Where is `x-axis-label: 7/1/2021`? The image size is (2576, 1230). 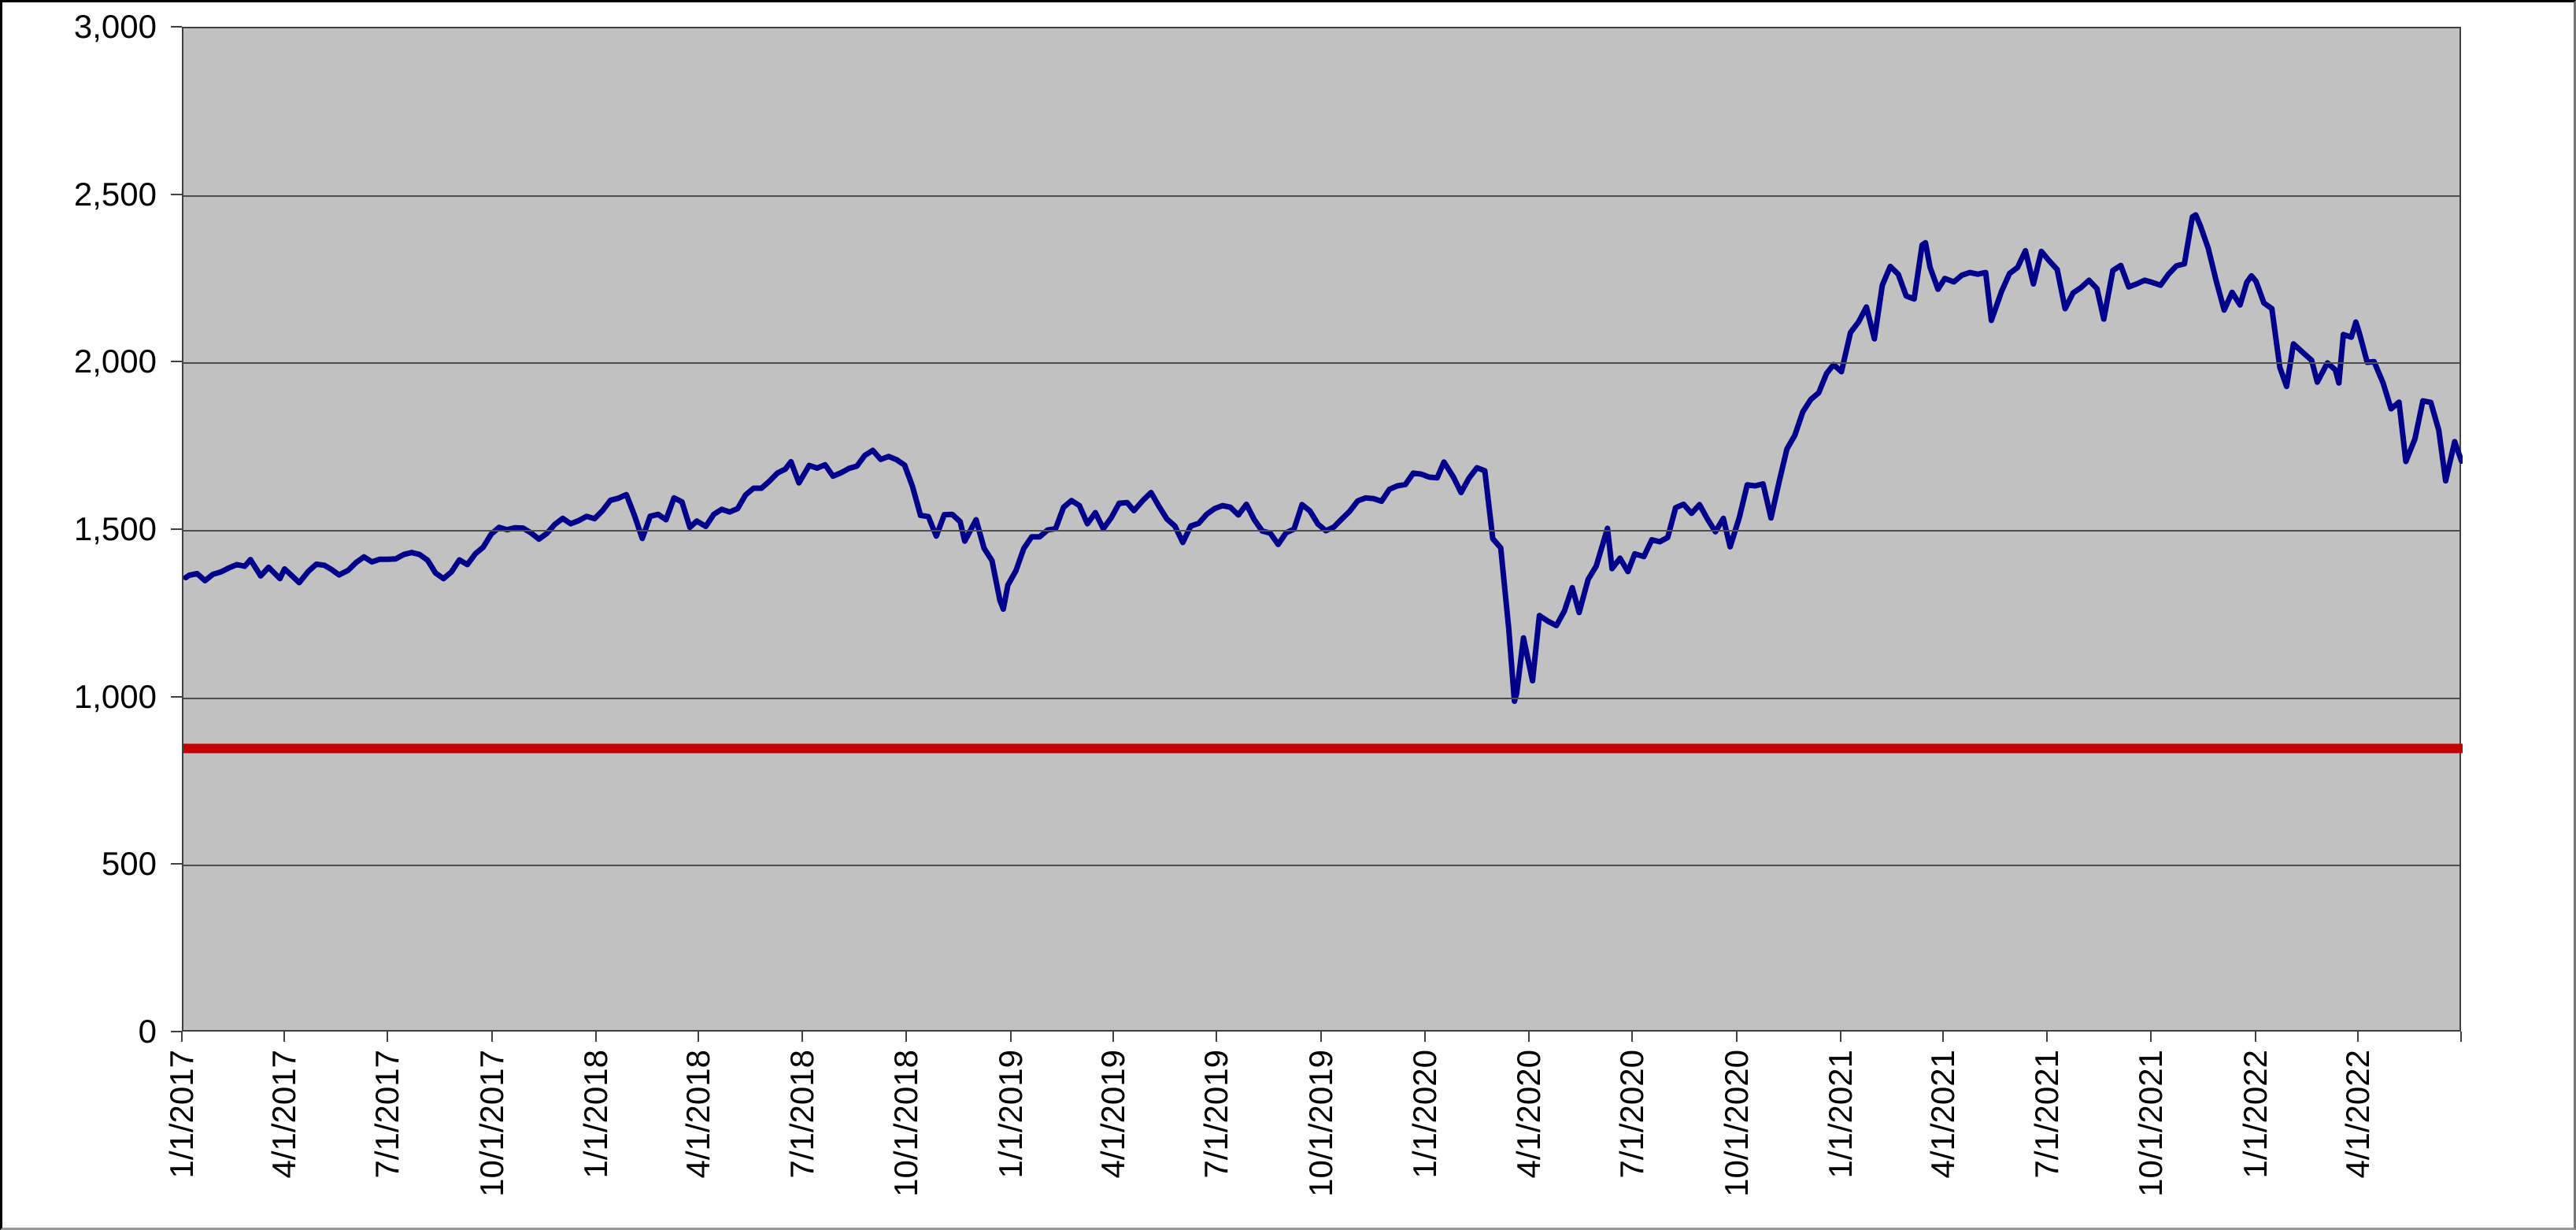
x-axis-label: 7/1/2021 is located at coordinates (2046, 1115).